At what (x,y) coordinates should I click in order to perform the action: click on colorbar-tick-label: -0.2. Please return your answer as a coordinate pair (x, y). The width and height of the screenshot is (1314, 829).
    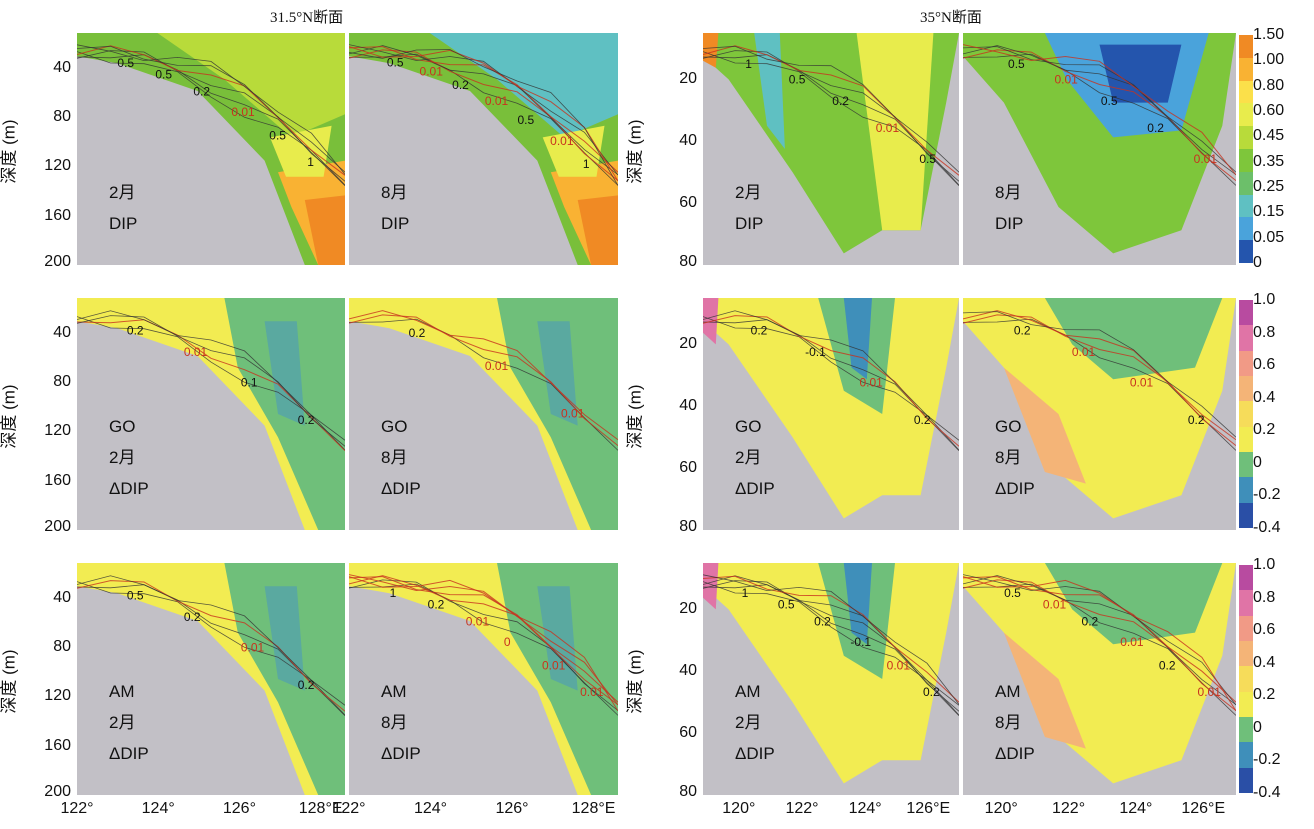
    Looking at the image, I should click on (1267, 495).